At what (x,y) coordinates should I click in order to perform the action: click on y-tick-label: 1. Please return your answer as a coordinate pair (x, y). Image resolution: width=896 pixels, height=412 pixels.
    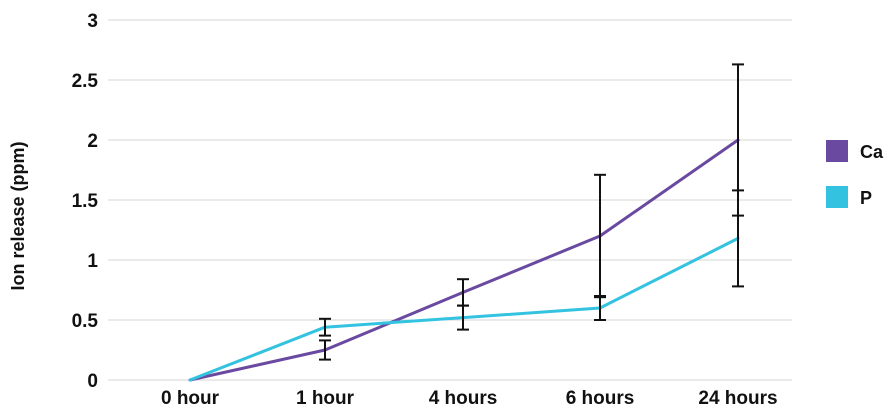
    Looking at the image, I should click on (92, 261).